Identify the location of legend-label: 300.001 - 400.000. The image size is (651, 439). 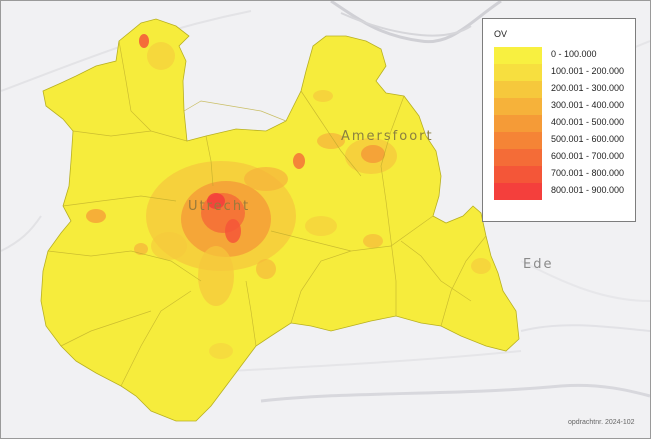
(588, 105).